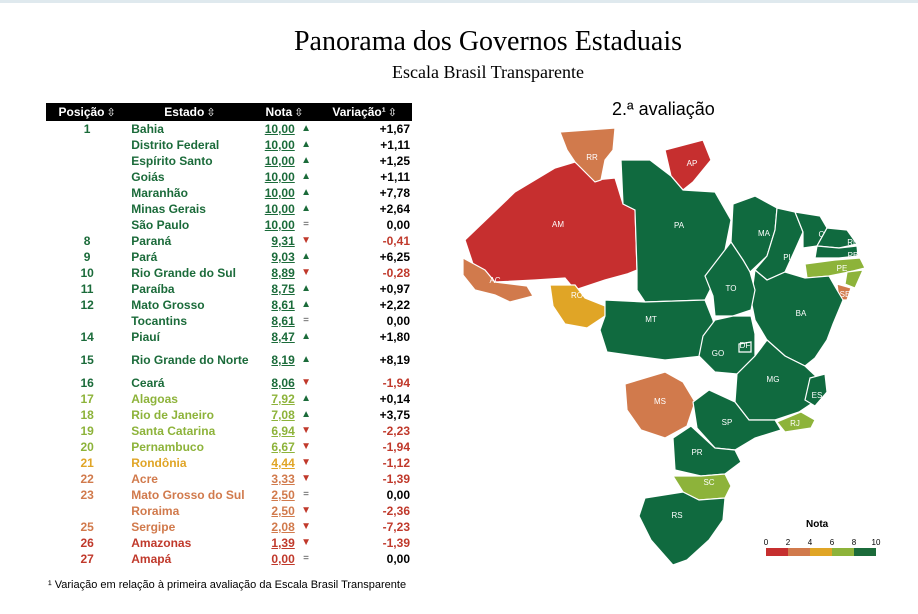  I want to click on variation-cell: +1,67, so click(394, 129).